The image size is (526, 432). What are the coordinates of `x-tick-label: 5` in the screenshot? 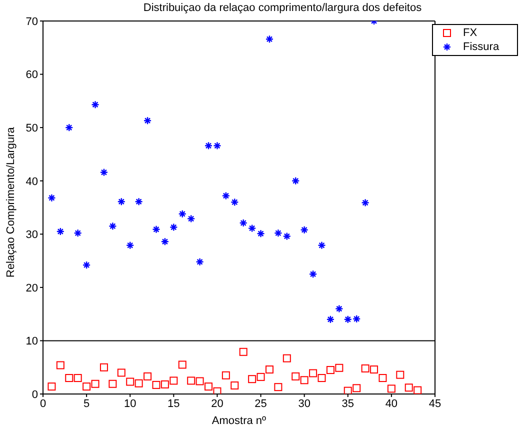 It's located at (86, 404).